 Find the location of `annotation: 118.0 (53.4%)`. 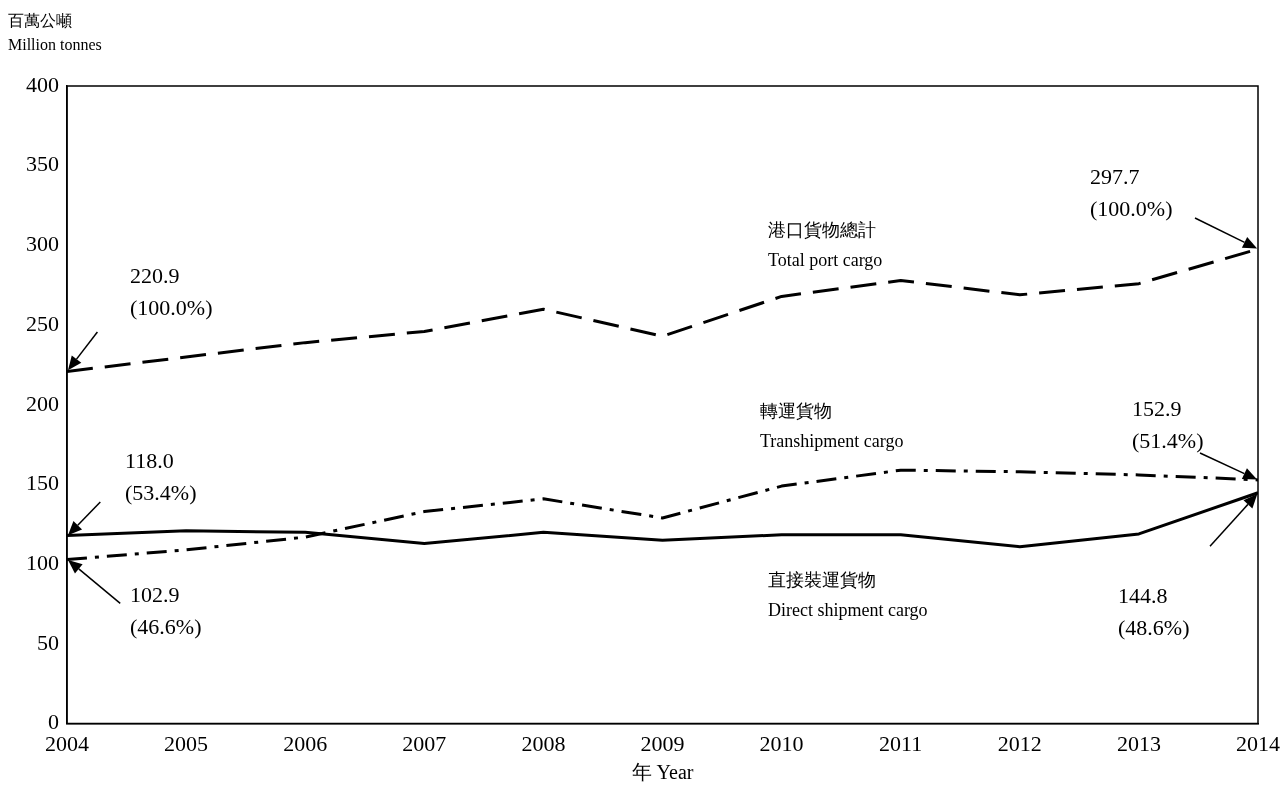

annotation: 118.0 (53.4%) is located at coordinates (161, 477).